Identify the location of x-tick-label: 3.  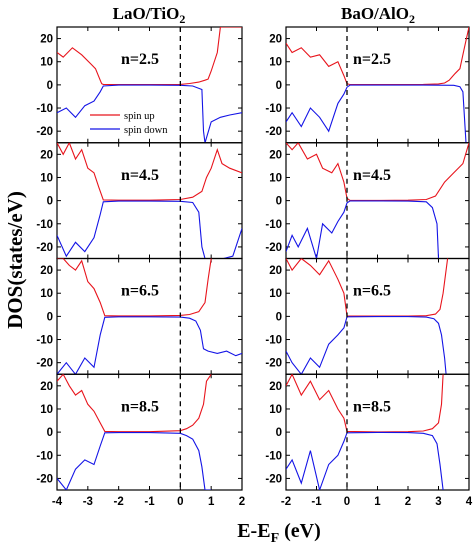
(438, 502).